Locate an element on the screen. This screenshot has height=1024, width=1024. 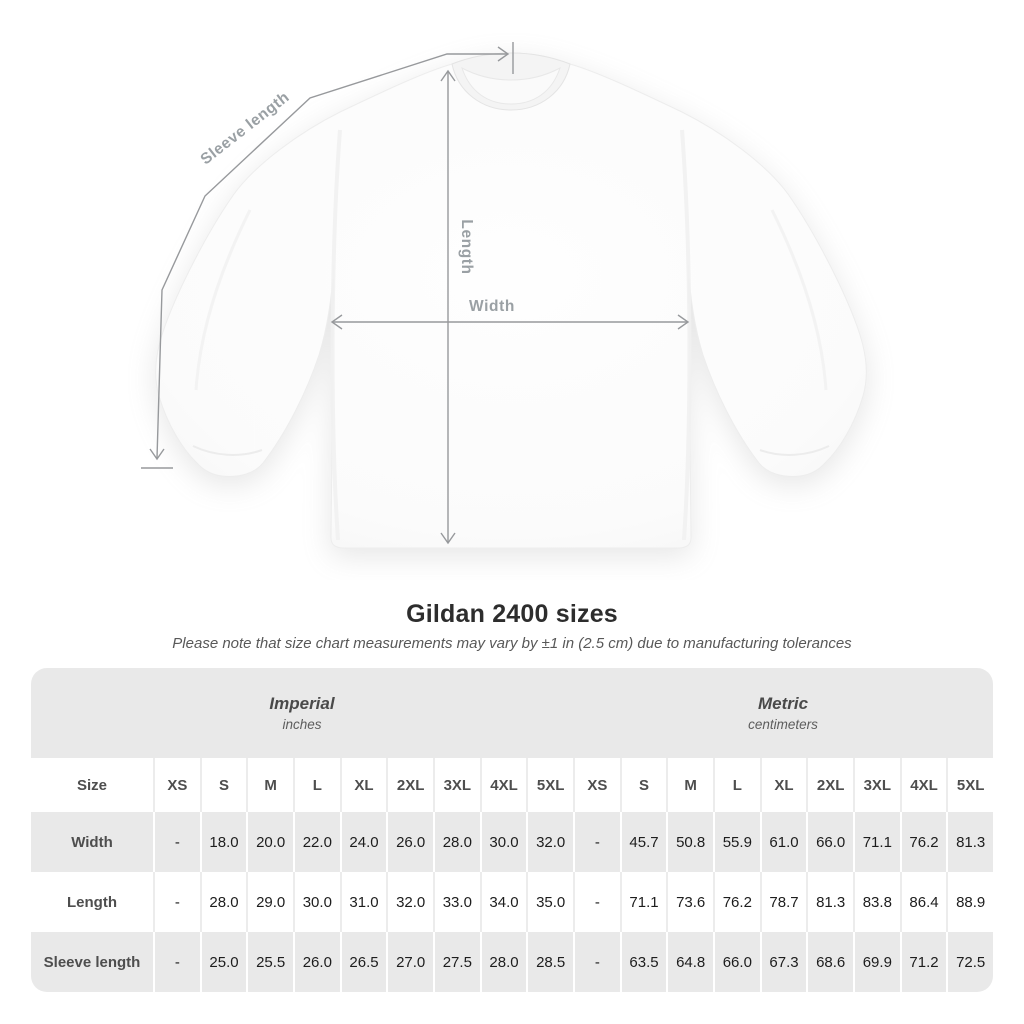
data-cell: 18.0 is located at coordinates (223, 842).